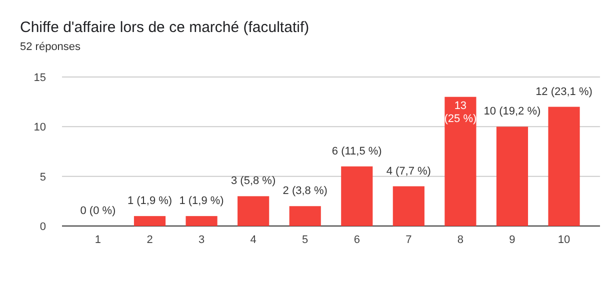 The image size is (605, 287). What do you see at coordinates (43, 227) in the screenshot?
I see `y-tick-label: 0` at bounding box center [43, 227].